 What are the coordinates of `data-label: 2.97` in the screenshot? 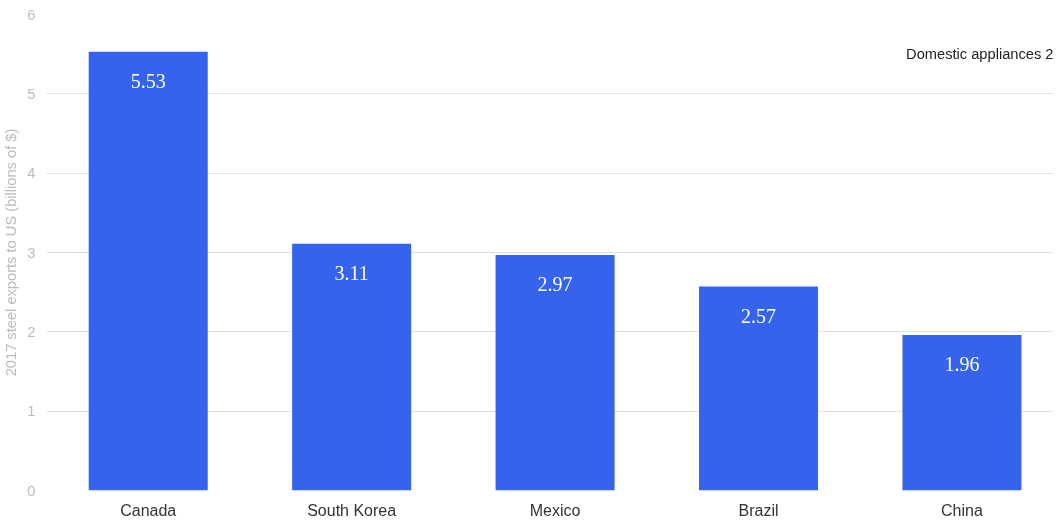 It's located at (555, 283).